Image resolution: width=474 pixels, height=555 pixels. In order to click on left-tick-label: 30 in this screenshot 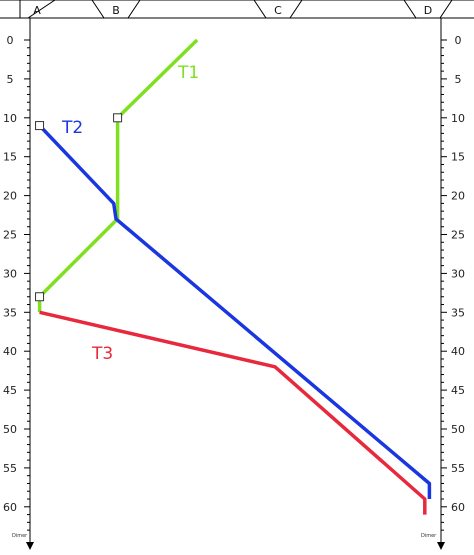, I will do `click(10, 273)`.